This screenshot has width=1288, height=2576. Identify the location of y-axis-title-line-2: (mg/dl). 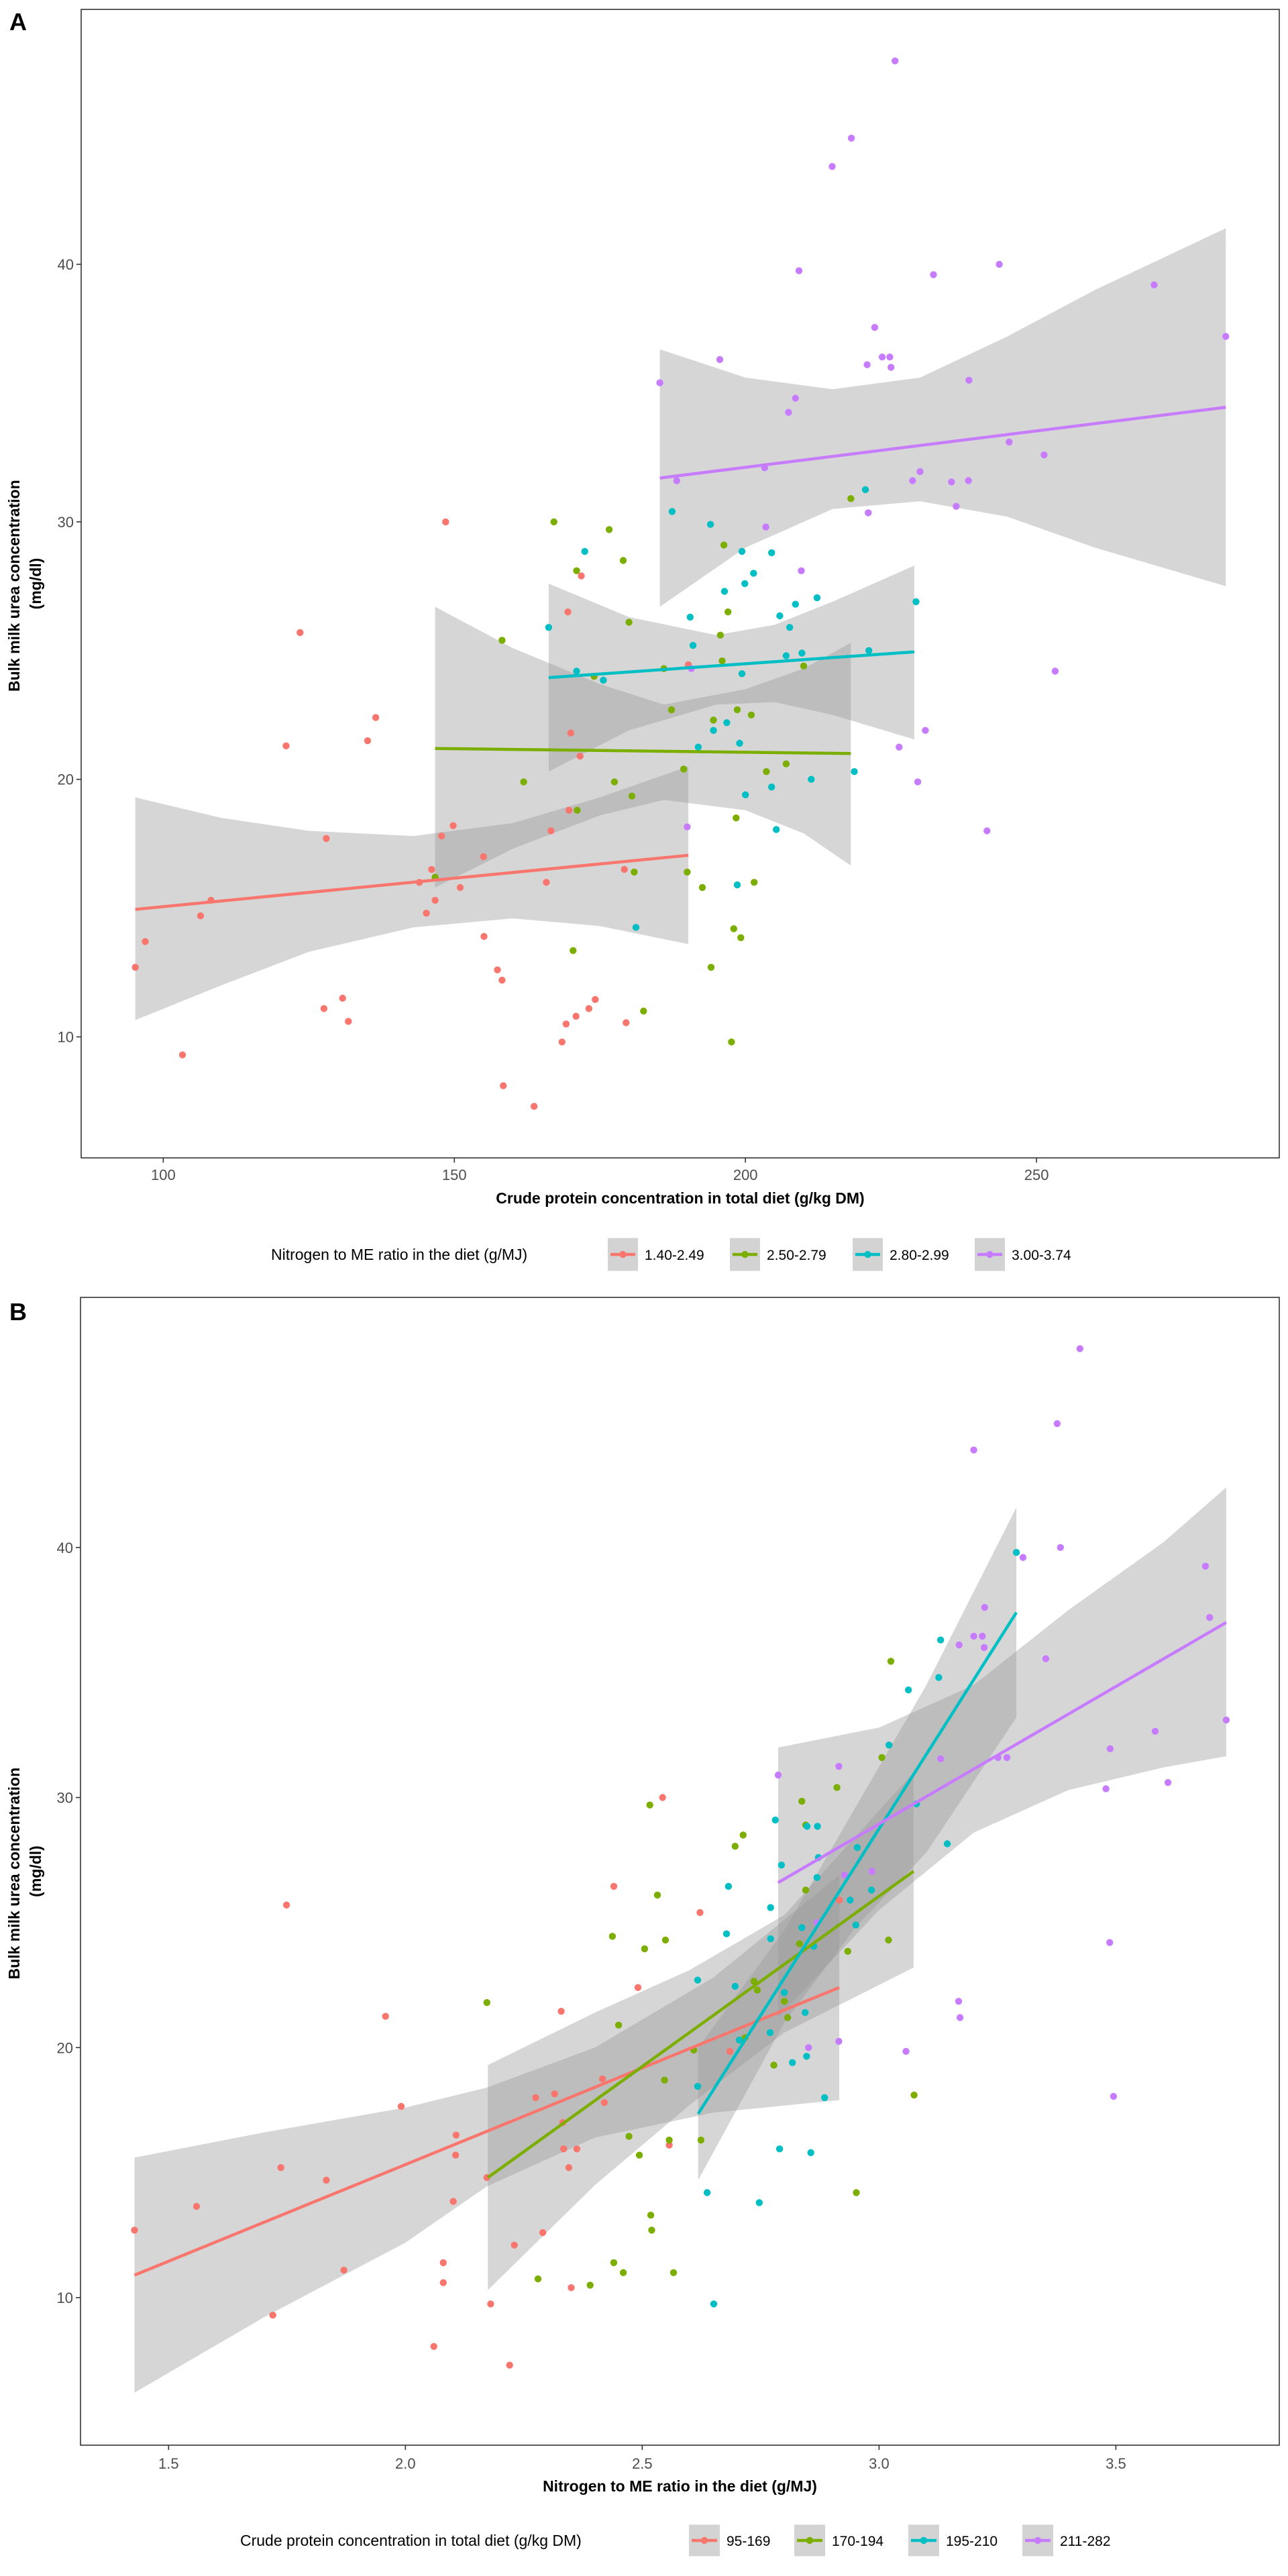
(35, 584).